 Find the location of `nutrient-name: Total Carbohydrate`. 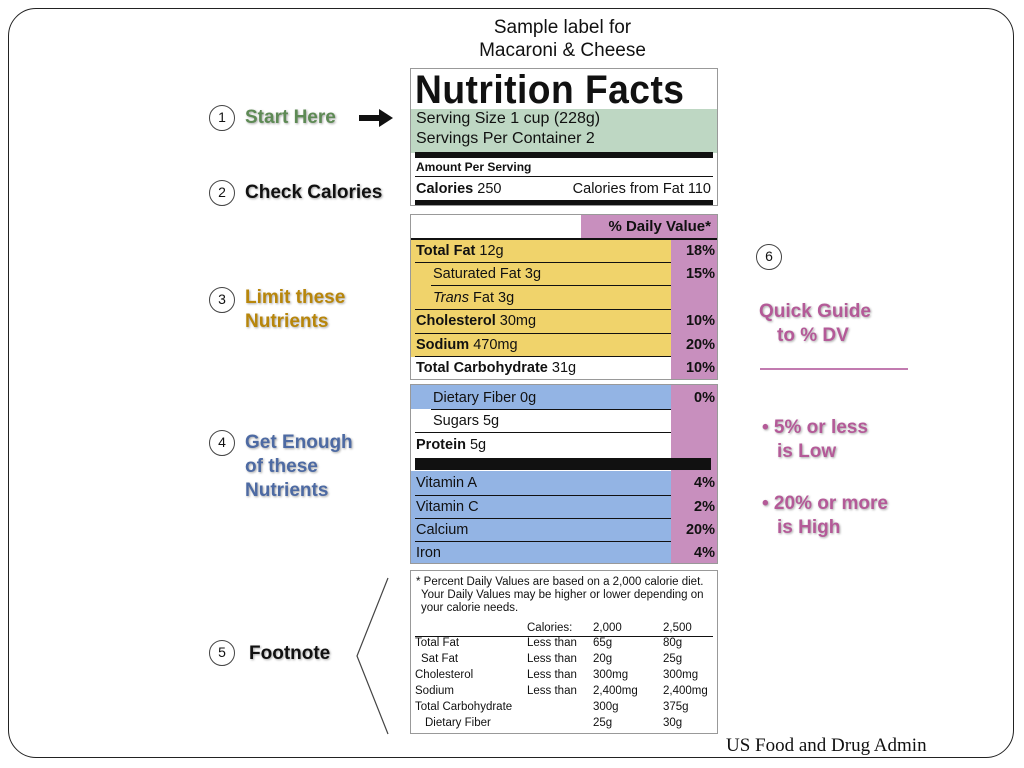

nutrient-name: Total Carbohydrate is located at coordinates (482, 368).